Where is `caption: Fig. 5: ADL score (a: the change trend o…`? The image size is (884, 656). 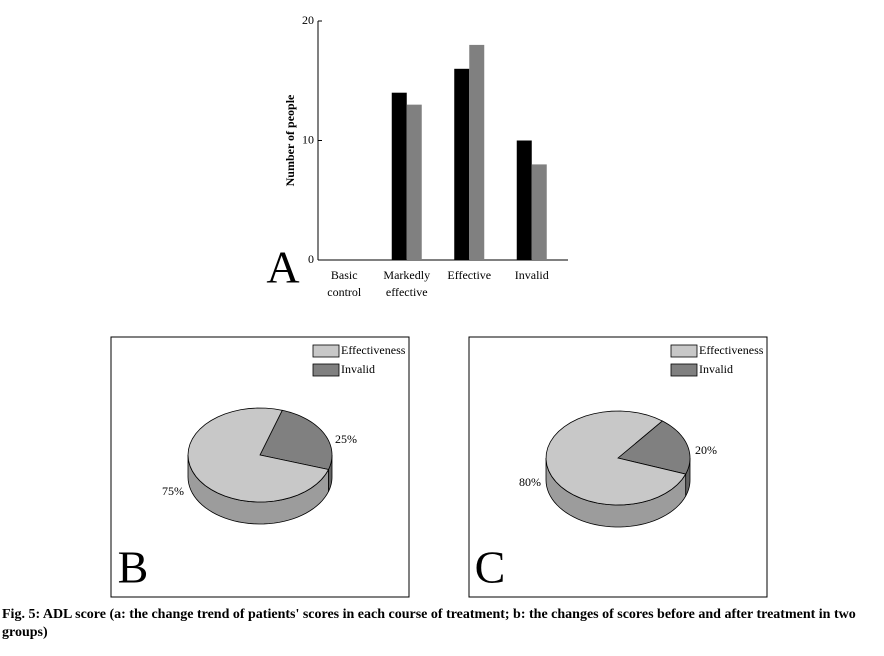 caption: Fig. 5: ADL score (a: the change trend o… is located at coordinates (429, 623).